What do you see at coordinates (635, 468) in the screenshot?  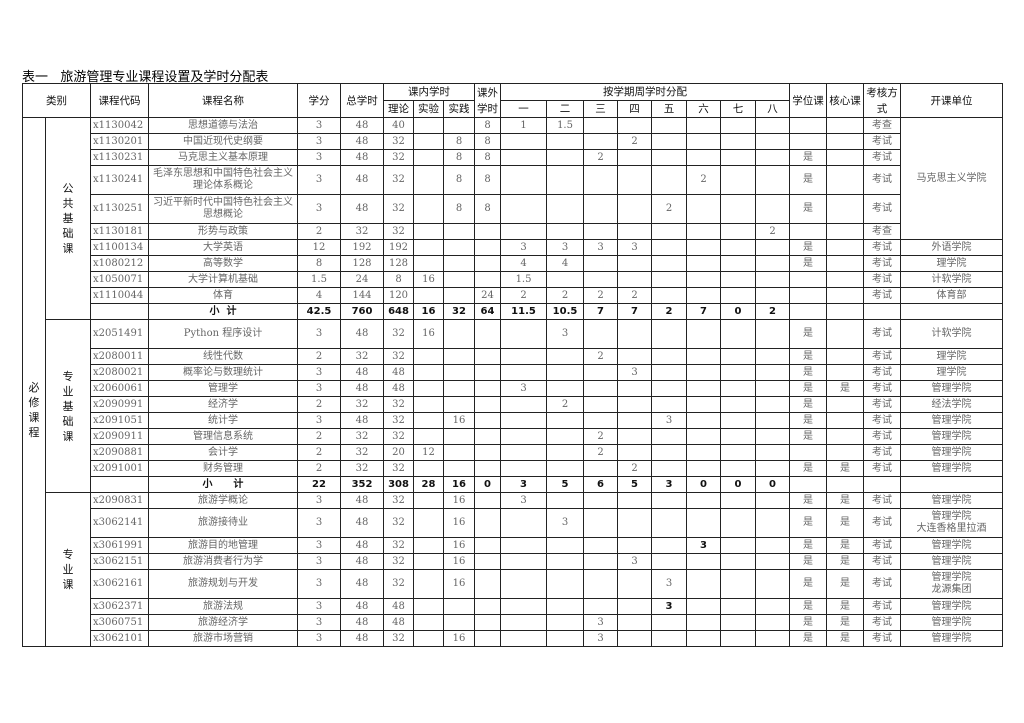 I see `semester-4-hours: 2` at bounding box center [635, 468].